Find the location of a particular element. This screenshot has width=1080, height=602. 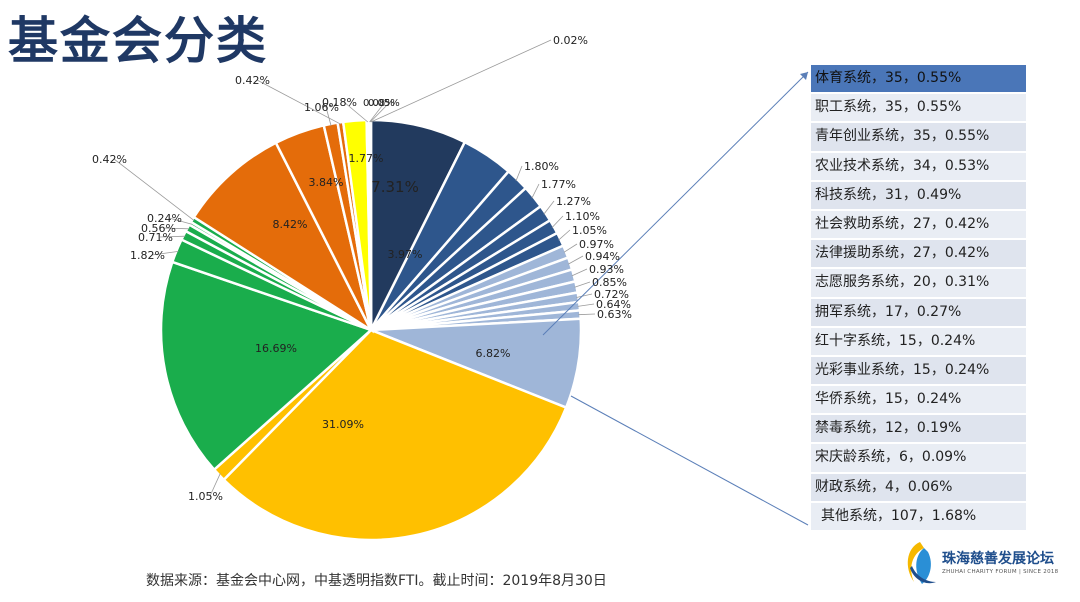

forum-logo-icon is located at coordinates (921, 563).